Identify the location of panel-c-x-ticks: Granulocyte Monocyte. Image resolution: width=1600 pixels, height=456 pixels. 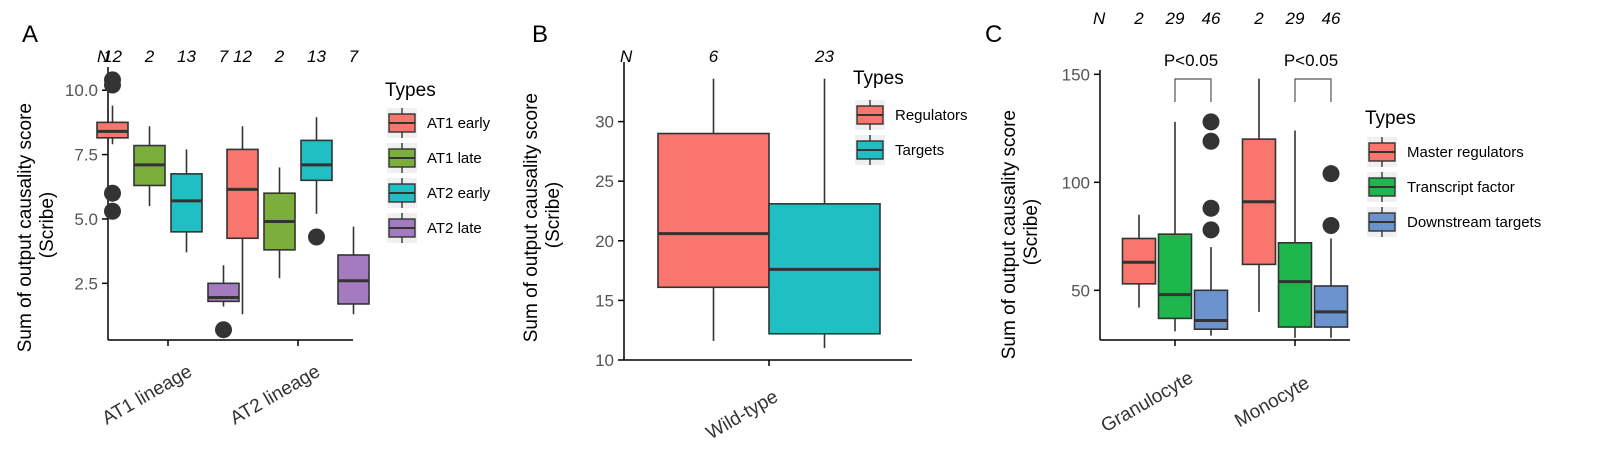
(1205, 388).